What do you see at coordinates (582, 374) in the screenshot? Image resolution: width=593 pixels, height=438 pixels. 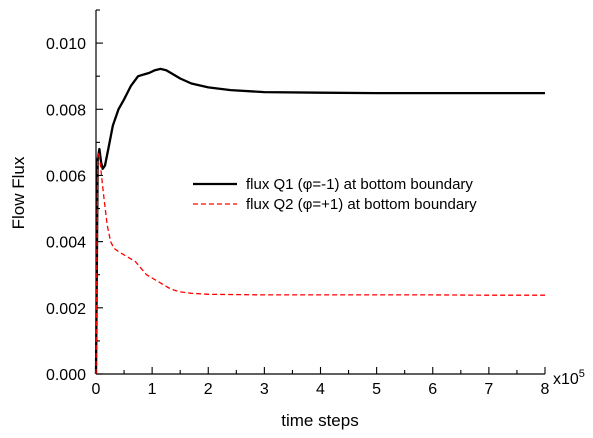 I see `x-axis-multiplier-exponent: 5` at bounding box center [582, 374].